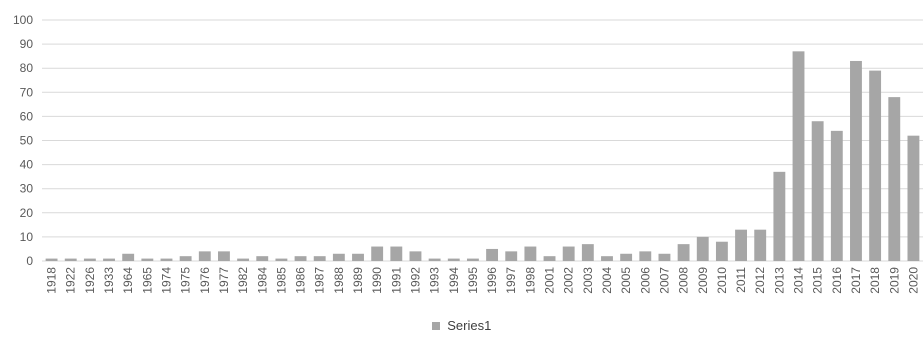 The width and height of the screenshot is (923, 338). Describe the element at coordinates (320, 280) in the screenshot. I see `x-tick-label-1987: 1987` at that location.